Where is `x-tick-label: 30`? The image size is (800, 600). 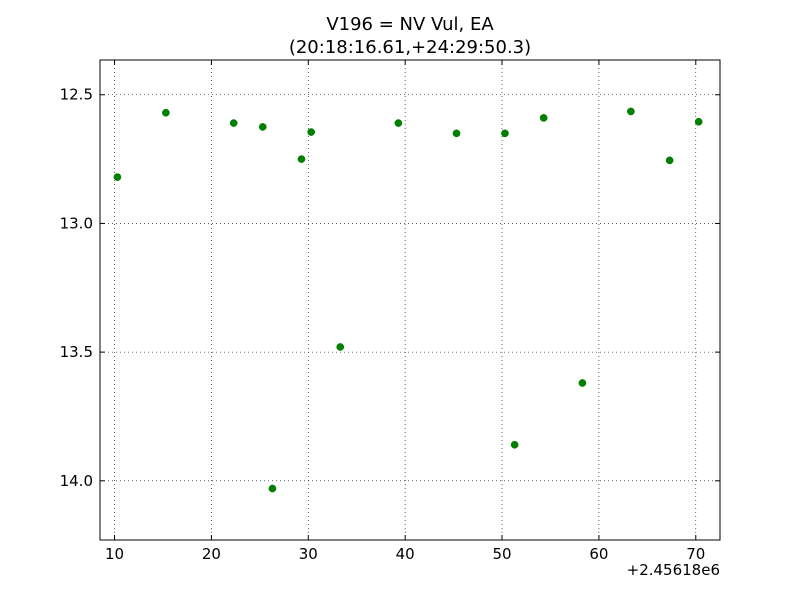 x-tick-label: 30 is located at coordinates (308, 554).